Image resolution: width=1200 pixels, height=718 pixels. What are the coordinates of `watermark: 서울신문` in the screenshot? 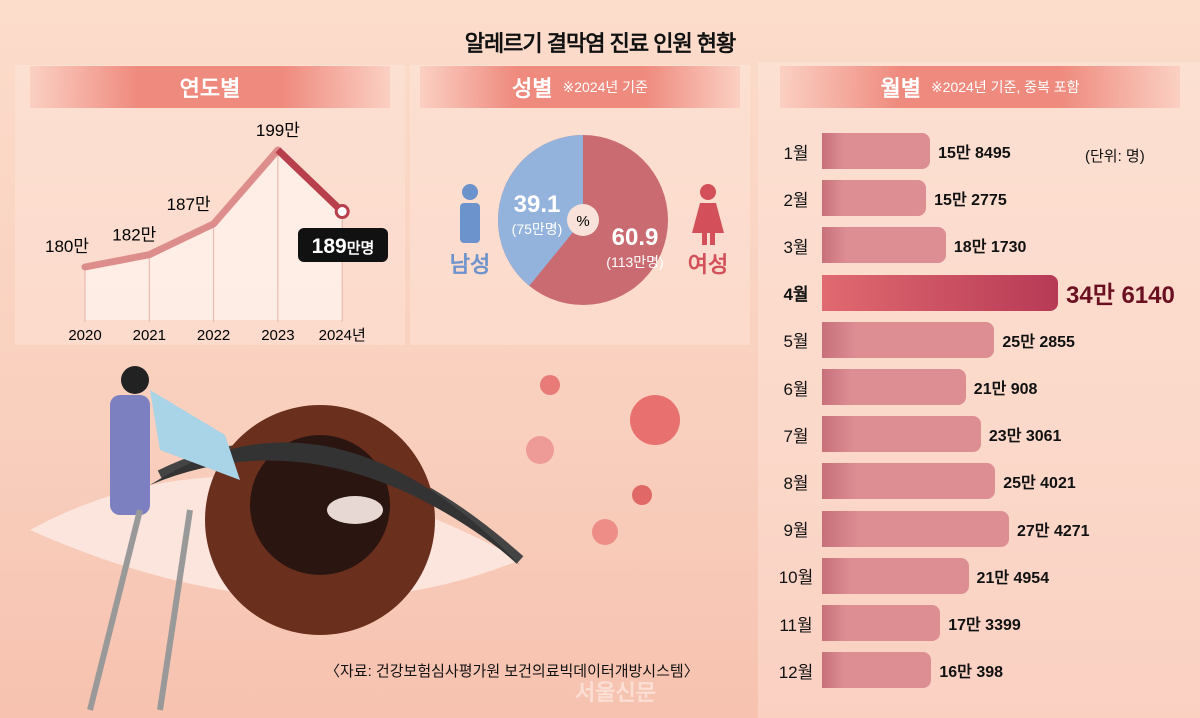 It's located at (615, 692).